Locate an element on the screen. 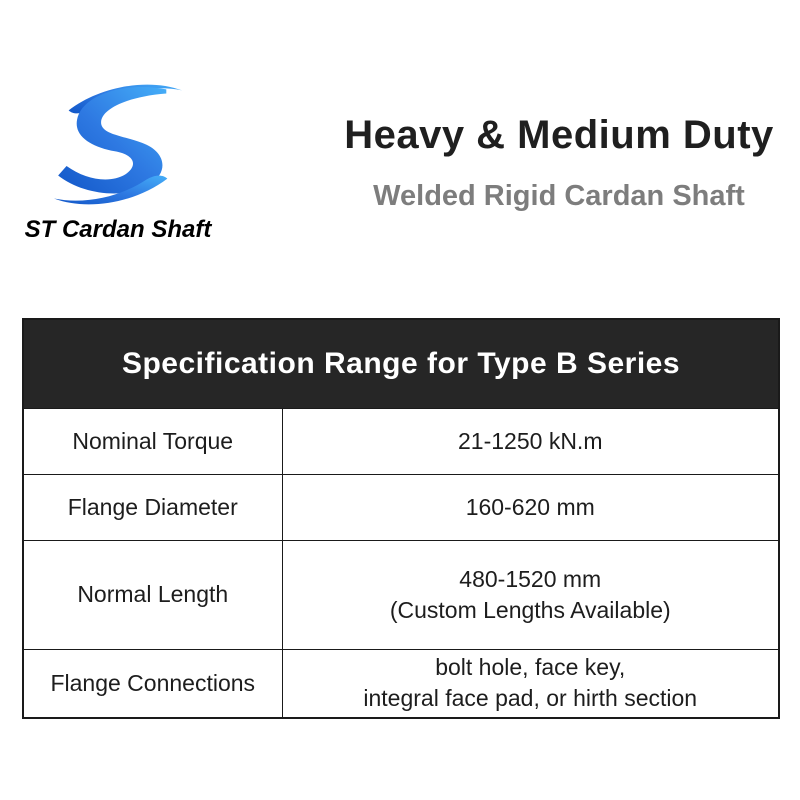  page-title: Heavy & Medium Duty is located at coordinates (559, 135).